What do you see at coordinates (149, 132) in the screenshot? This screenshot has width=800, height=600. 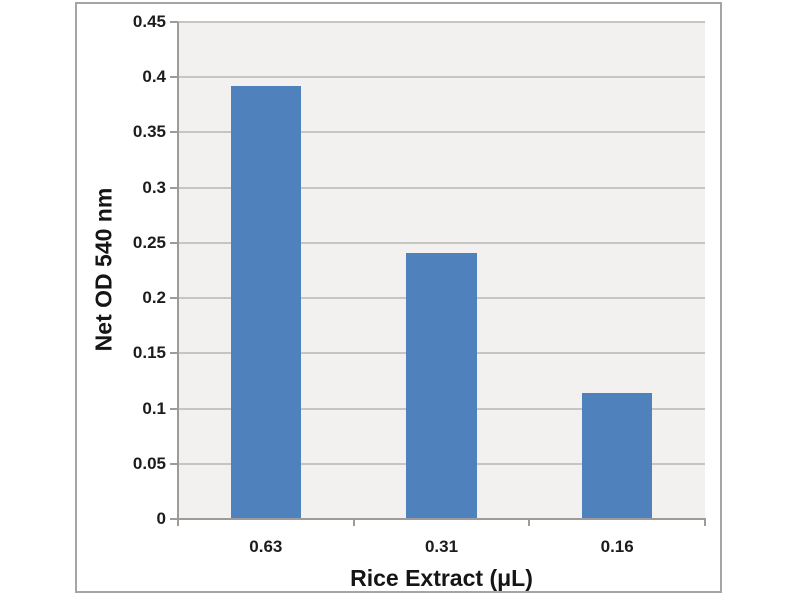 I see `y-tick-label: 0.35` at bounding box center [149, 132].